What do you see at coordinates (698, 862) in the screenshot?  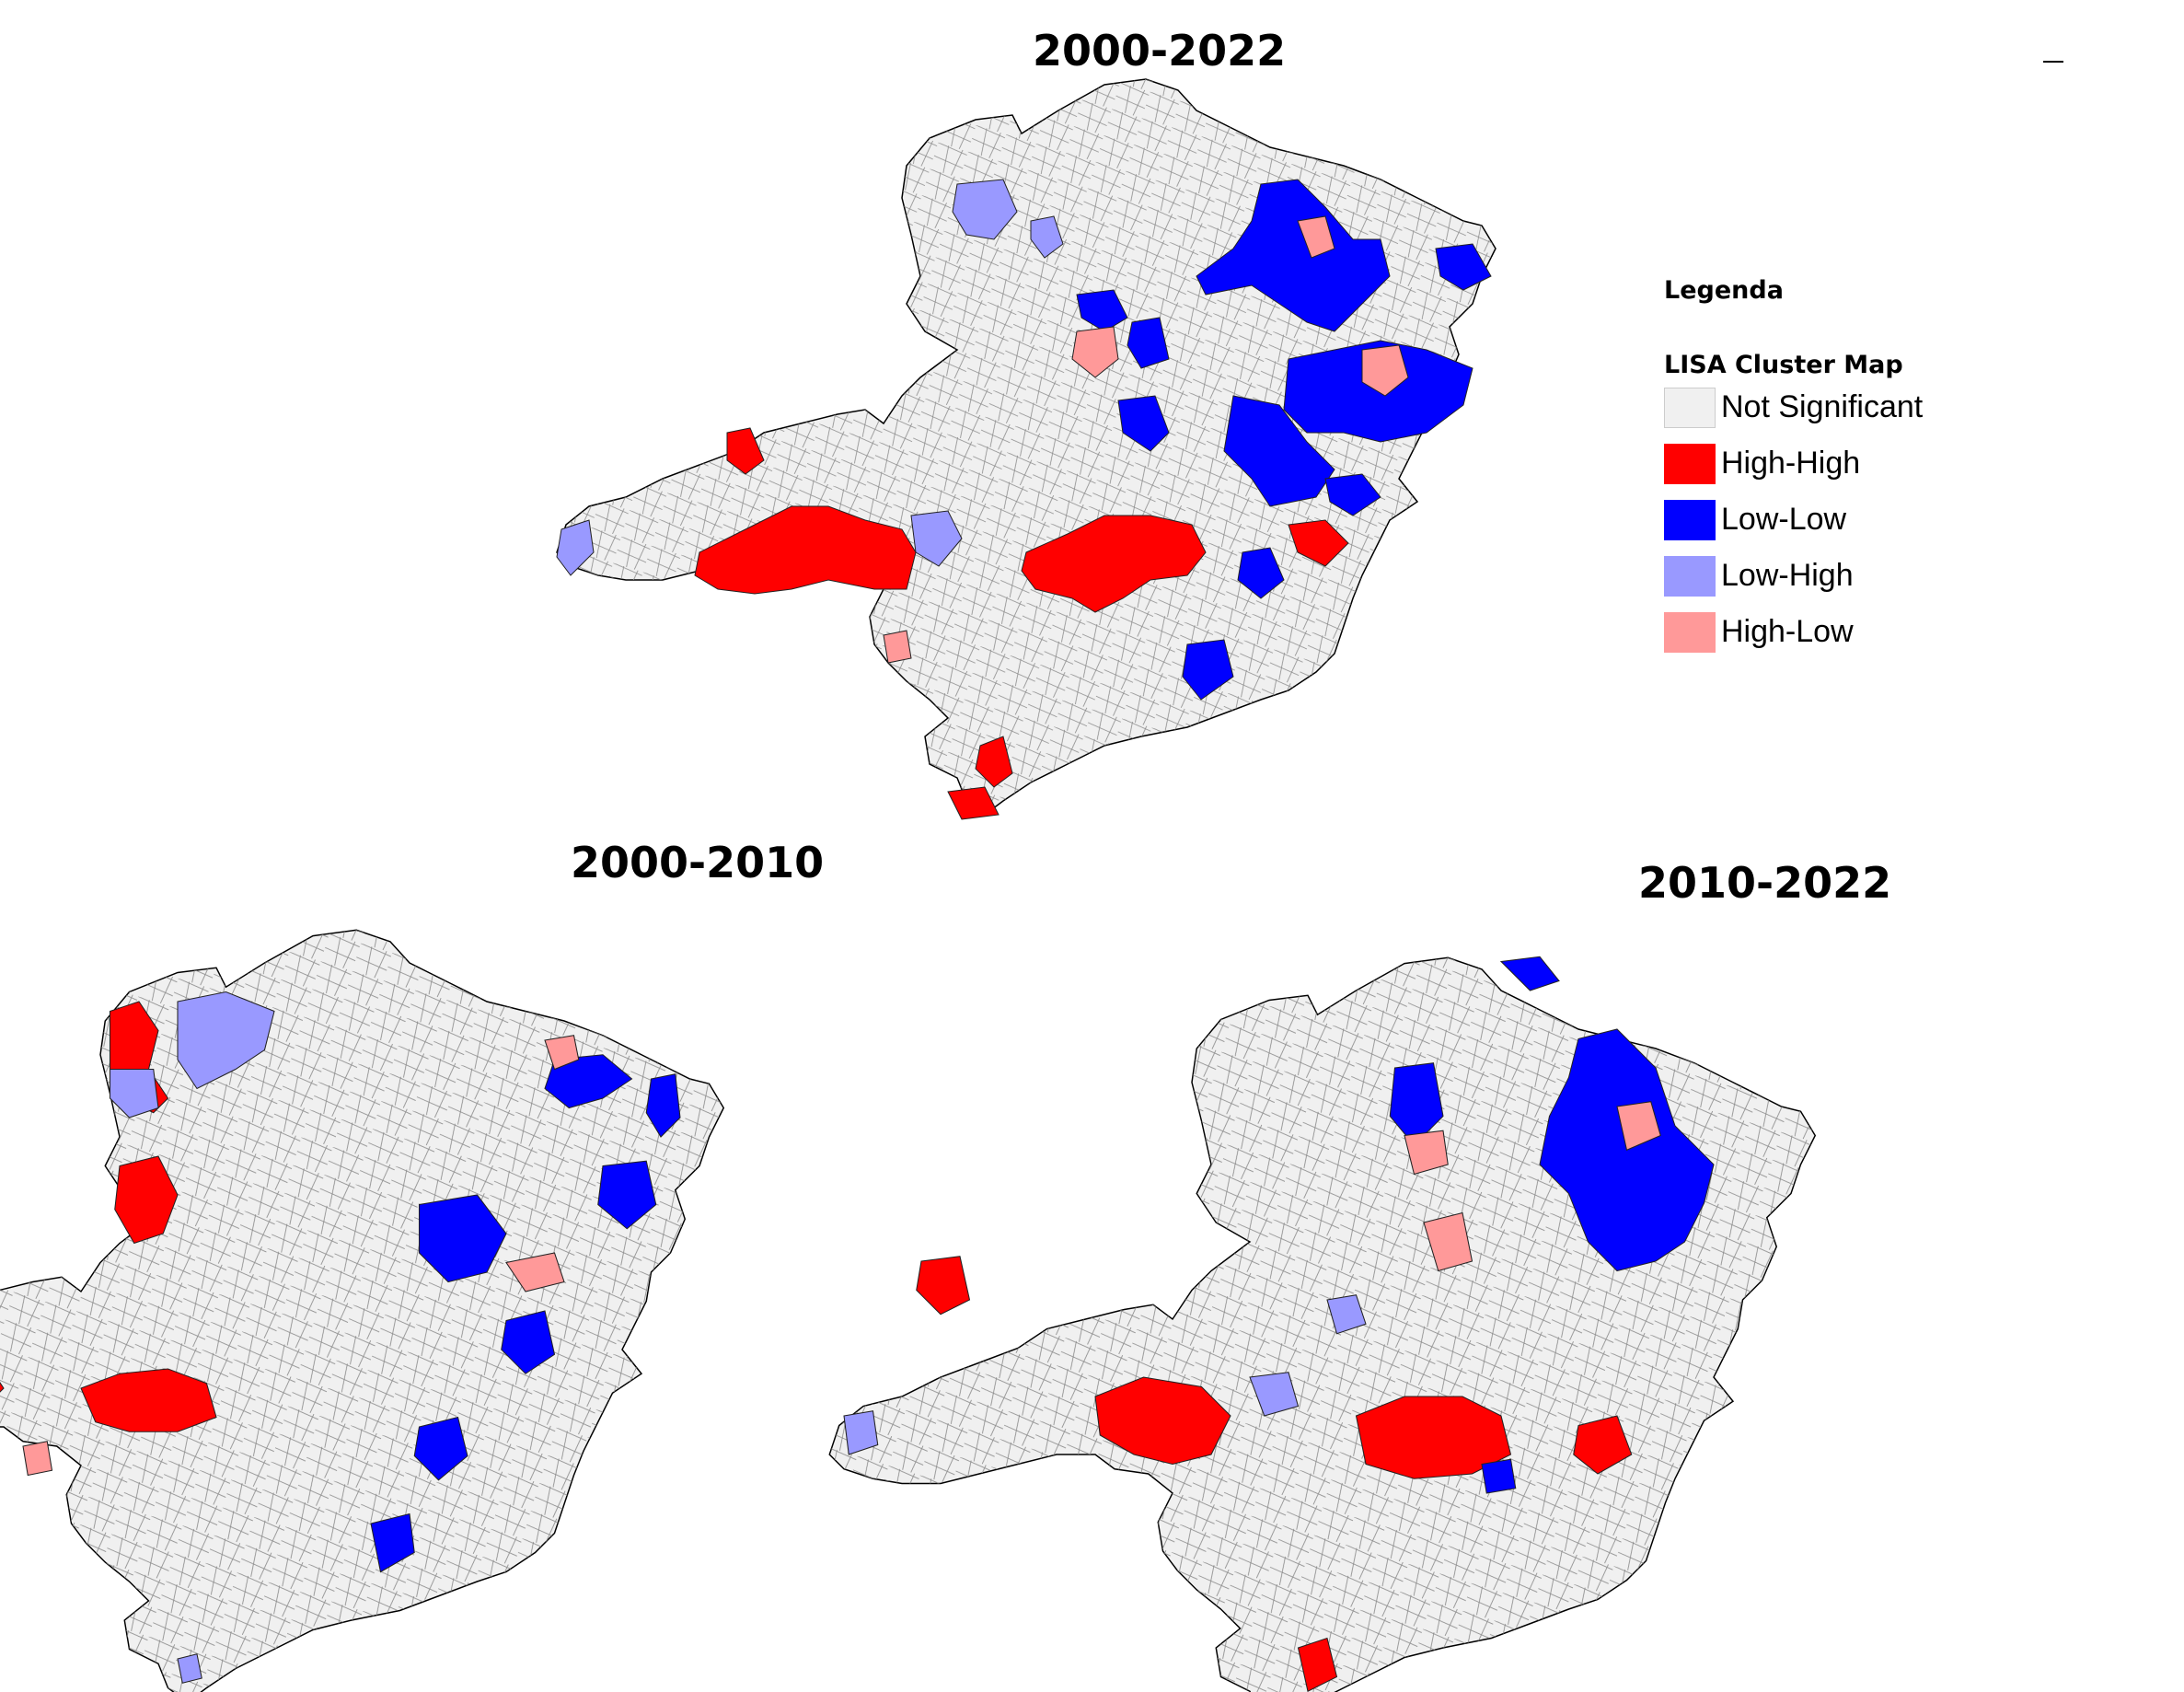 I see `map-title-2000-2010: 2000-2010` at bounding box center [698, 862].